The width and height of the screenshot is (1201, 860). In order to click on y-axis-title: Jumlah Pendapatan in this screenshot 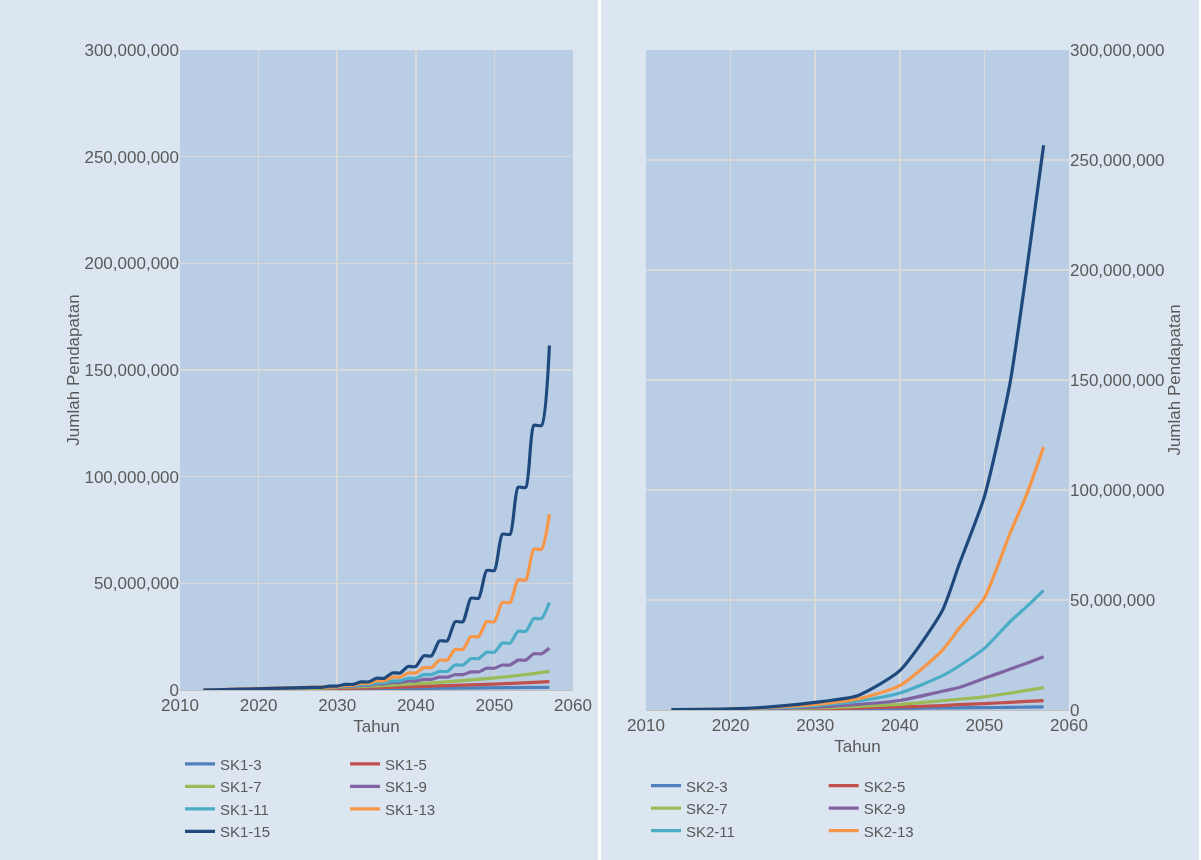, I will do `click(73, 370)`.